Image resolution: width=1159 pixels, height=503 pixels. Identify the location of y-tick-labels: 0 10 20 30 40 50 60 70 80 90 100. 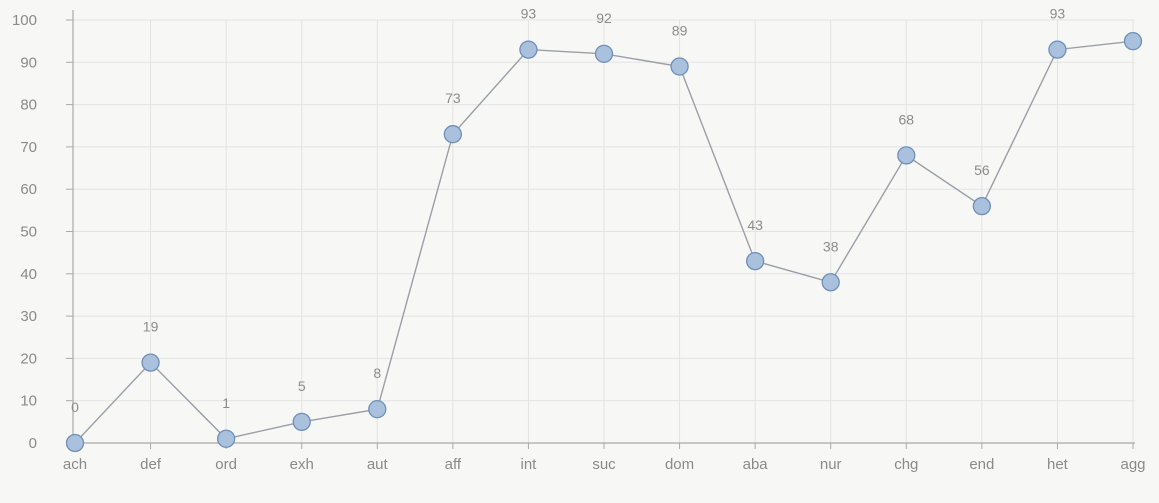
(24, 232).